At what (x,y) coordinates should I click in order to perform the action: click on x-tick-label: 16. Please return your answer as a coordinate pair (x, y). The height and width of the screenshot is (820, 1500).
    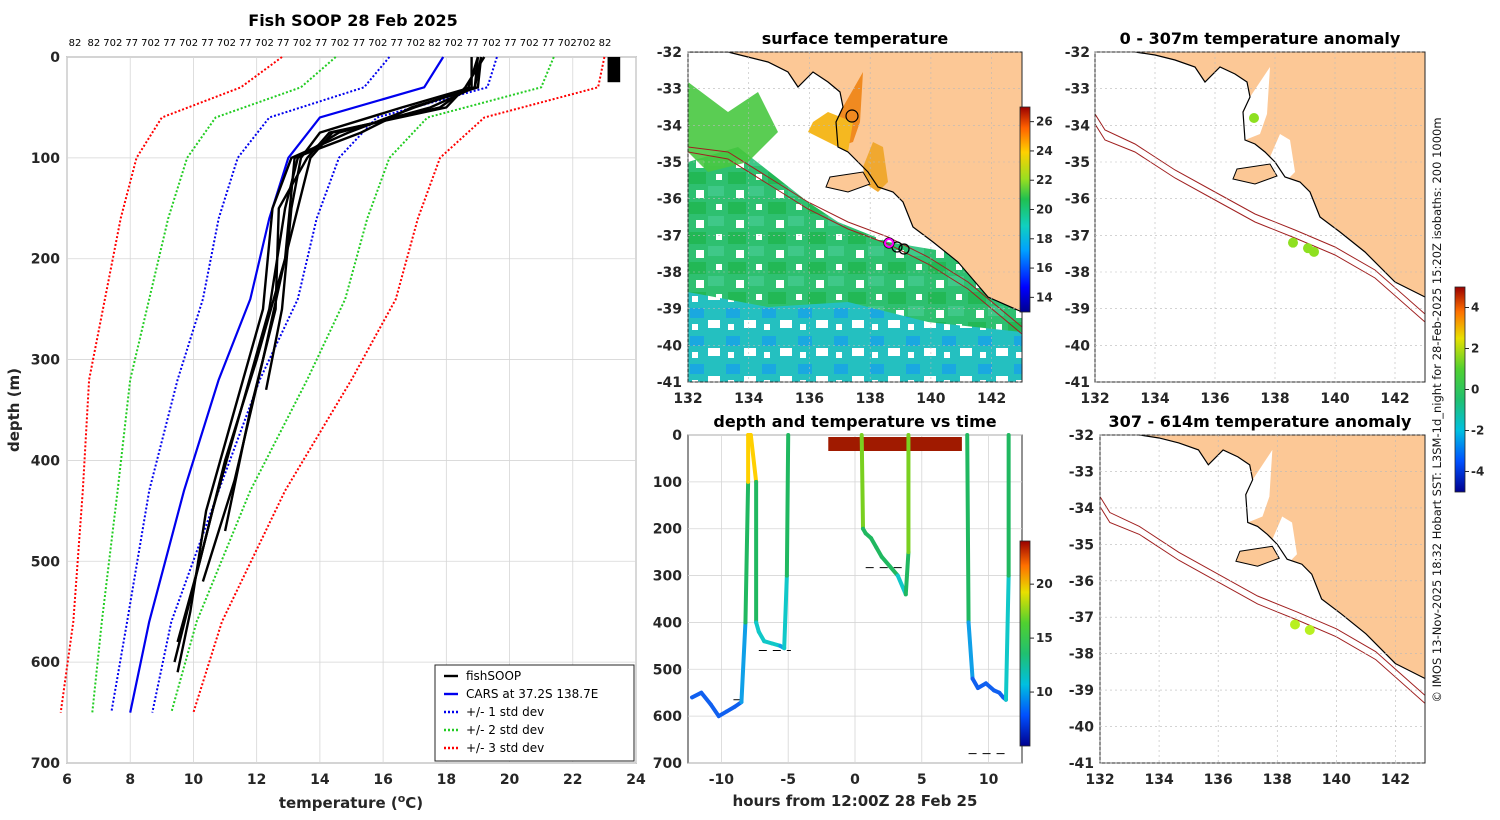
    Looking at the image, I should click on (382, 780).